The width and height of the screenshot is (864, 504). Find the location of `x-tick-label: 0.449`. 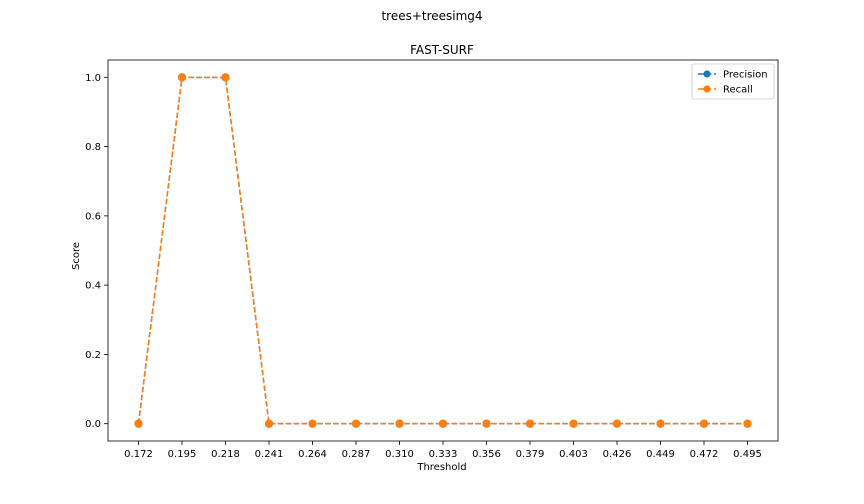

x-tick-label: 0.449 is located at coordinates (660, 454).